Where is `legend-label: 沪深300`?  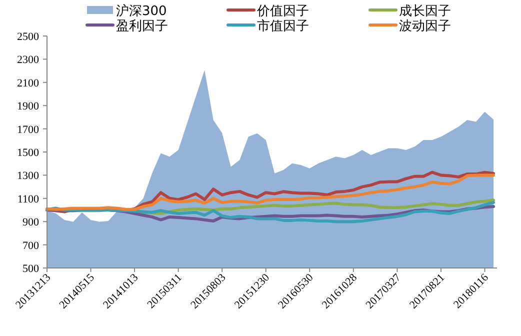
legend-label: 沪深300 is located at coordinates (141, 11).